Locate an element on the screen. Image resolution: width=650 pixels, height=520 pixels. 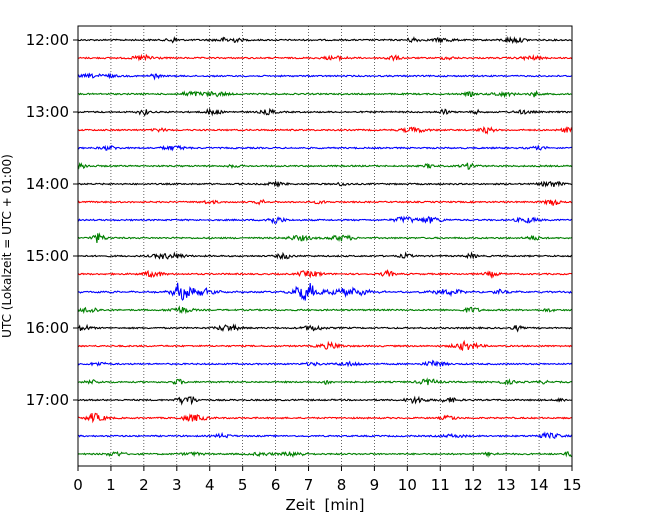
y-tick-label: 16:00 is located at coordinates (47, 328).